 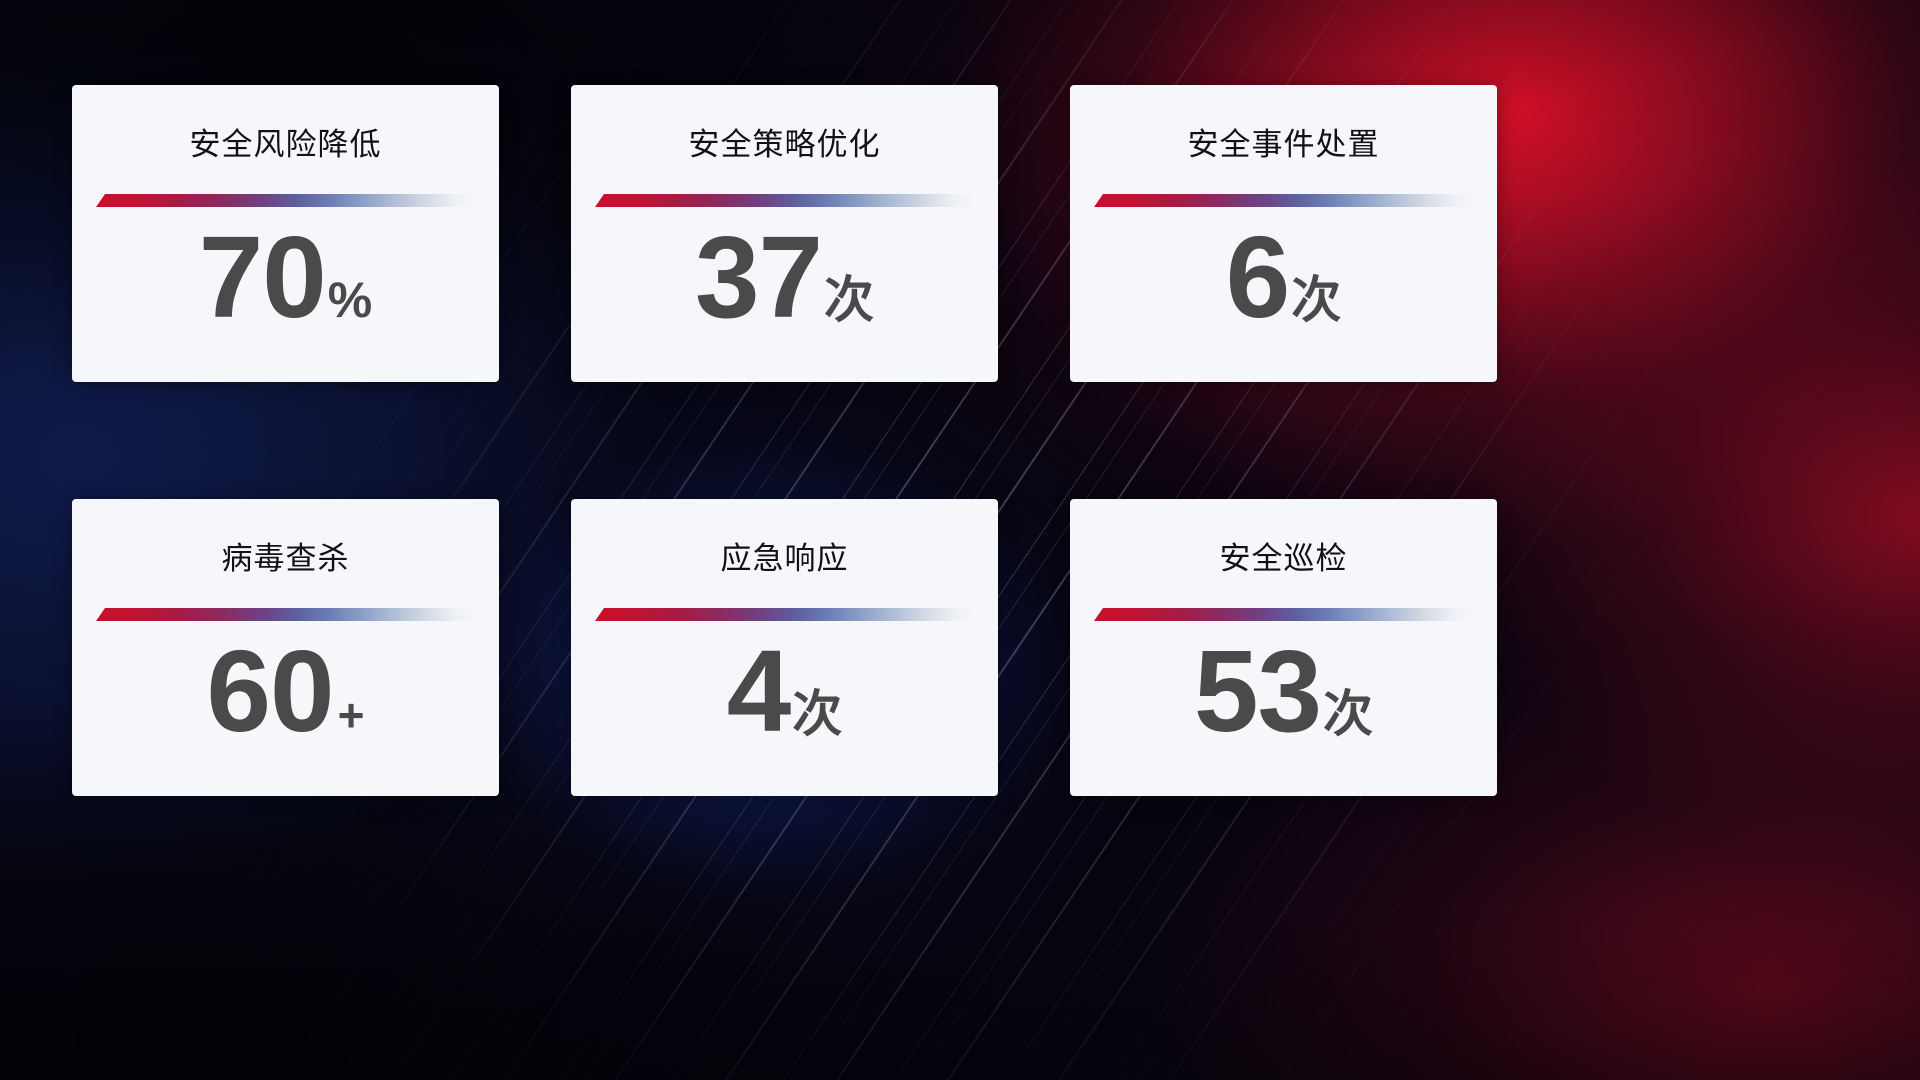 I want to click on metric-value-row: 53 次, so click(x=1283, y=690).